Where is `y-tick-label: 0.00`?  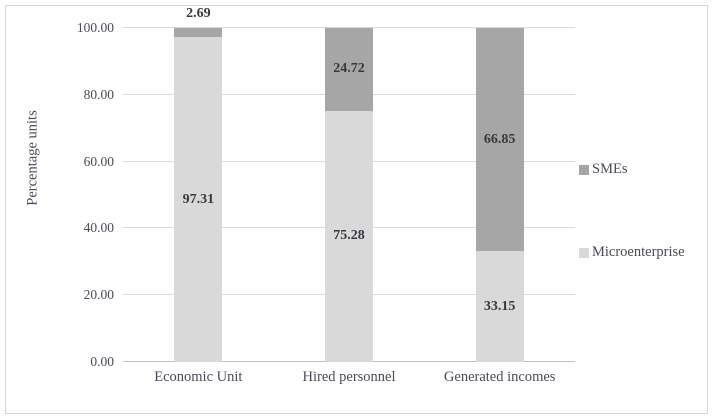
y-tick-label: 0.00 is located at coordinates (102, 361).